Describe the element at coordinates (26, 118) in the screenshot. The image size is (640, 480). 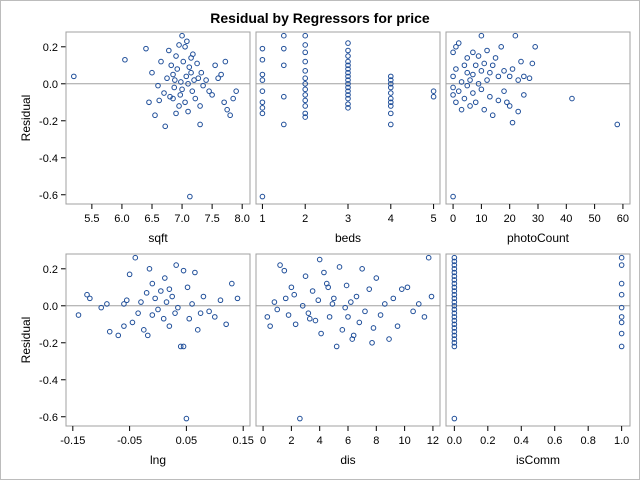
I see `y-axis-label: Residual` at that location.